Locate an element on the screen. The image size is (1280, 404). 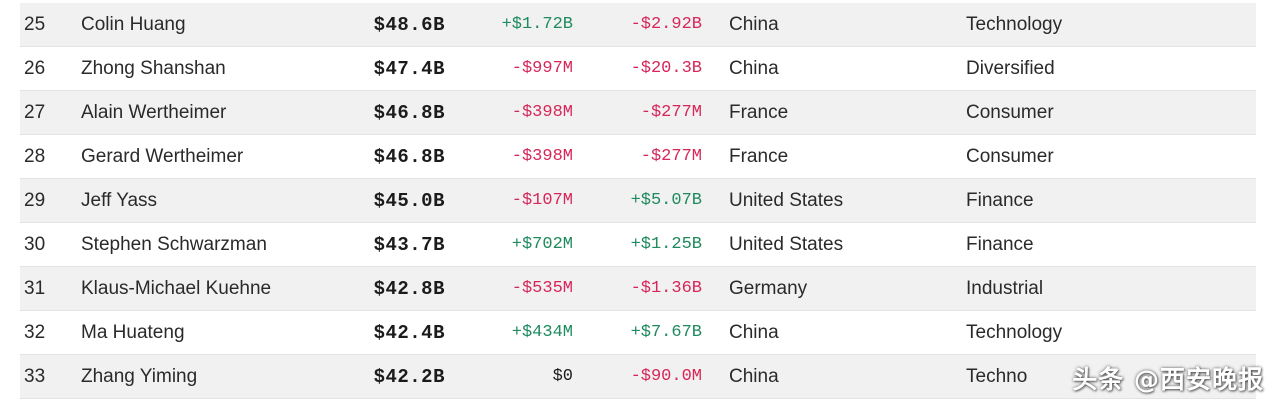
name-cell: Gerard Wertheimer is located at coordinates (162, 156).